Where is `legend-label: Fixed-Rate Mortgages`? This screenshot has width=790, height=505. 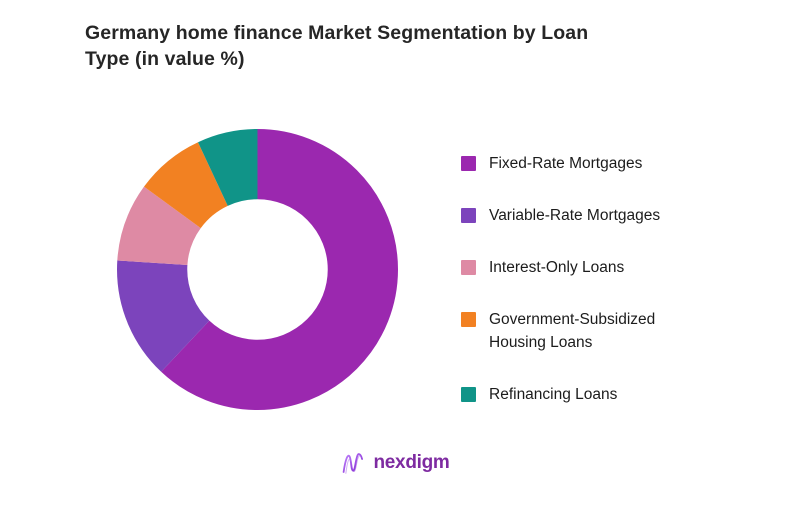
legend-label: Fixed-Rate Mortgages is located at coordinates (566, 163).